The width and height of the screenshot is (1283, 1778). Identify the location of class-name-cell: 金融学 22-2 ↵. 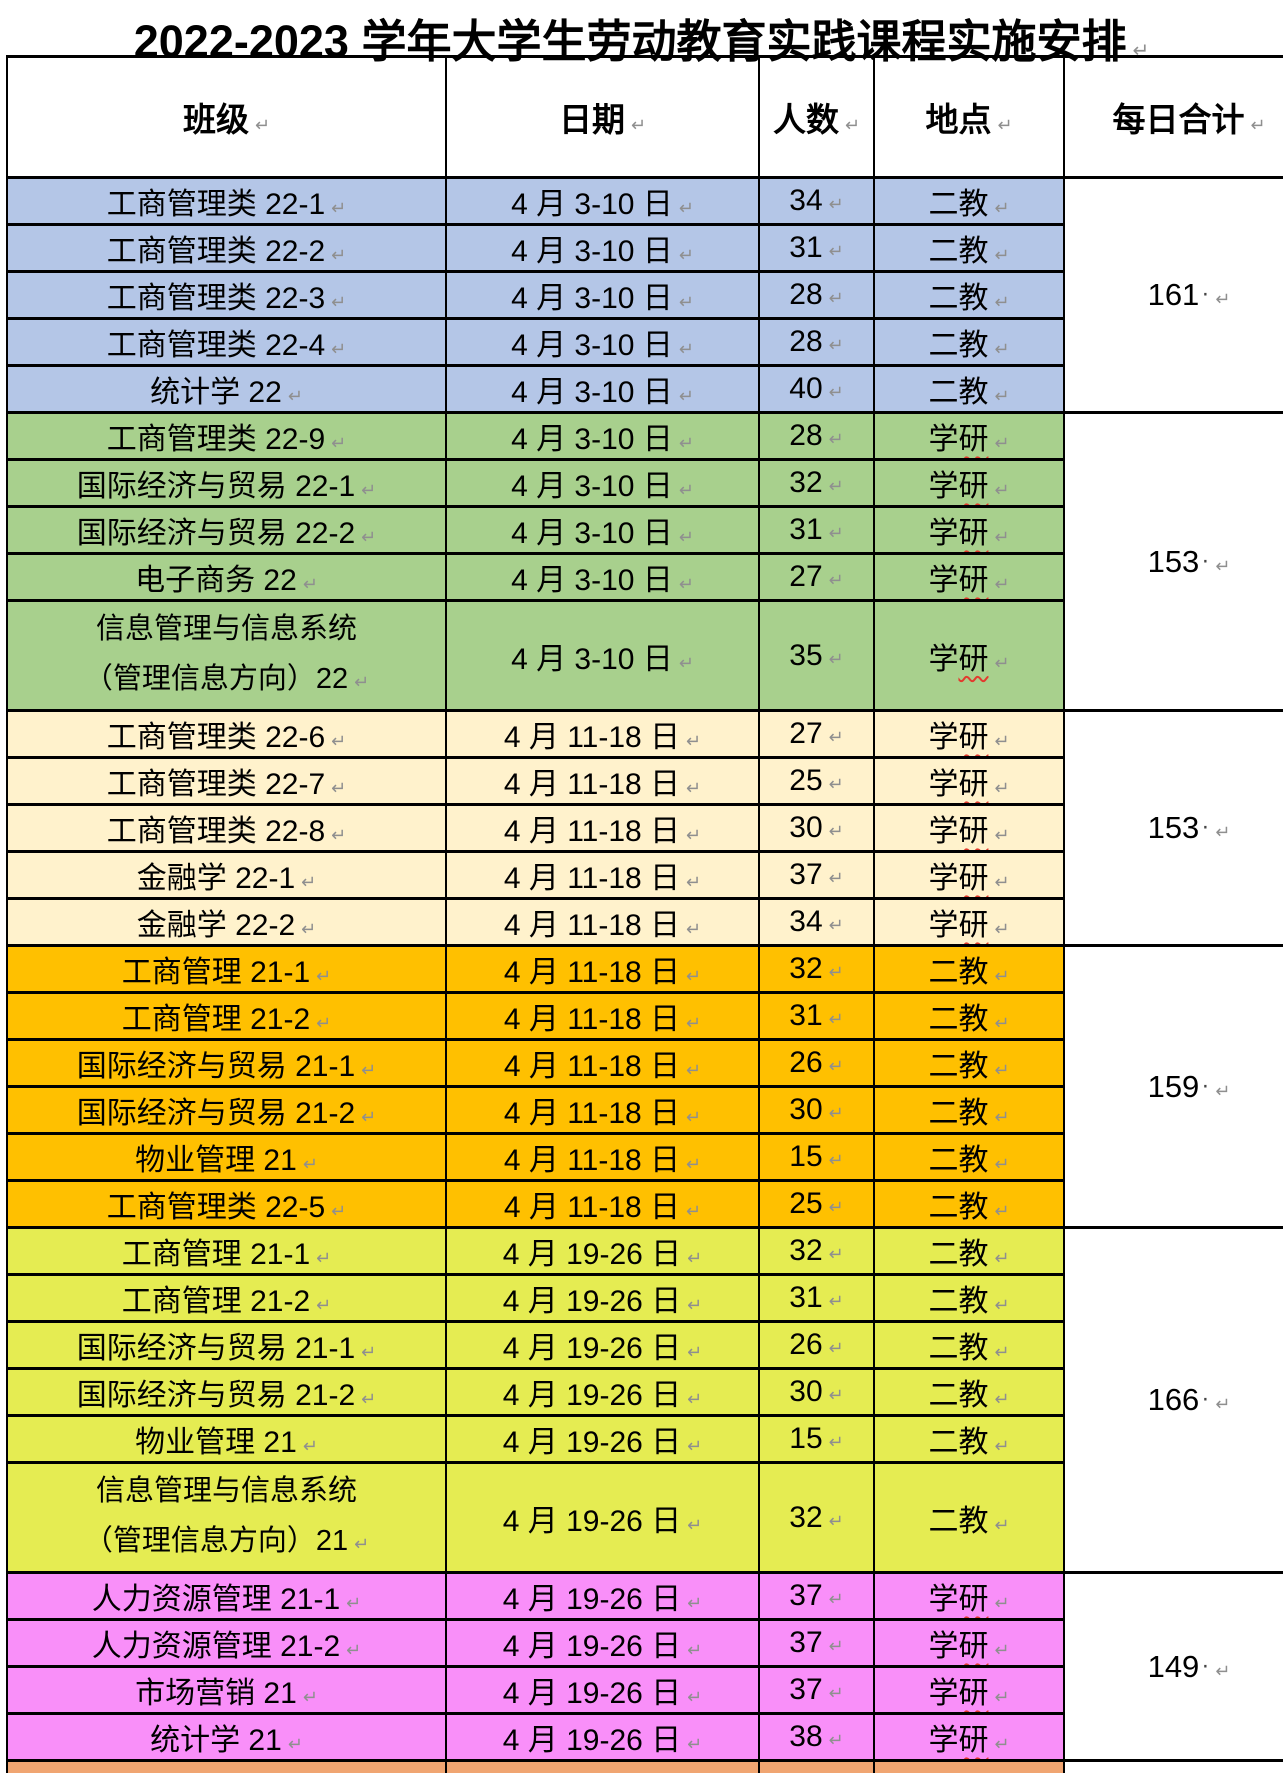
(226, 922).